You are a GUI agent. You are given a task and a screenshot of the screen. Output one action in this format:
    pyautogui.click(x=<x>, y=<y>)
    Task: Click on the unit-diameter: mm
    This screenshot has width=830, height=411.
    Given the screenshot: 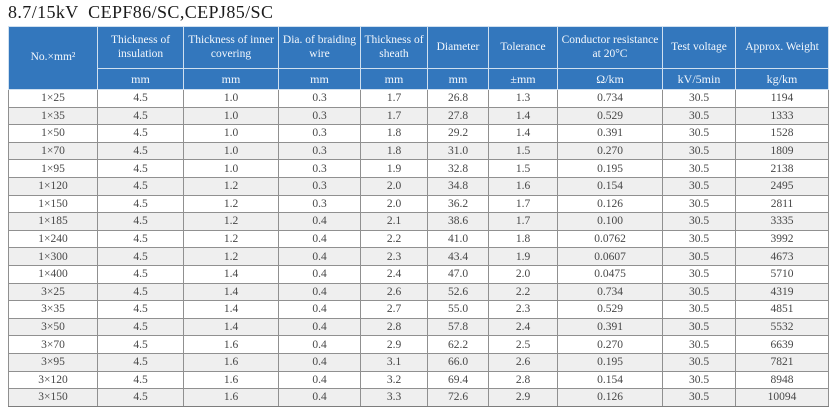 What is the action you would take?
    pyautogui.click(x=458, y=79)
    